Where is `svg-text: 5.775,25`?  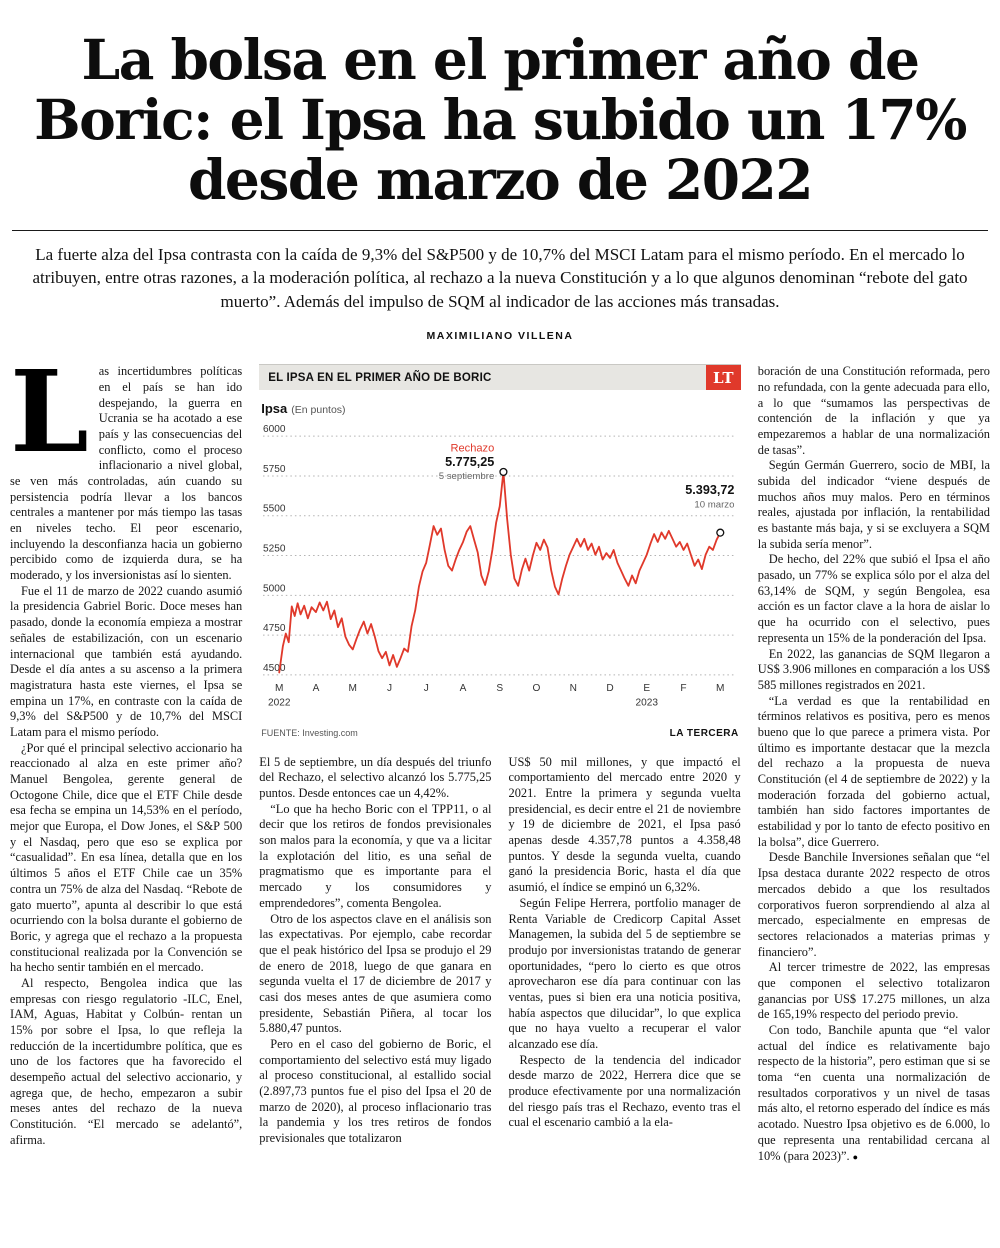 svg-text: 5.775,25 is located at coordinates (469, 462).